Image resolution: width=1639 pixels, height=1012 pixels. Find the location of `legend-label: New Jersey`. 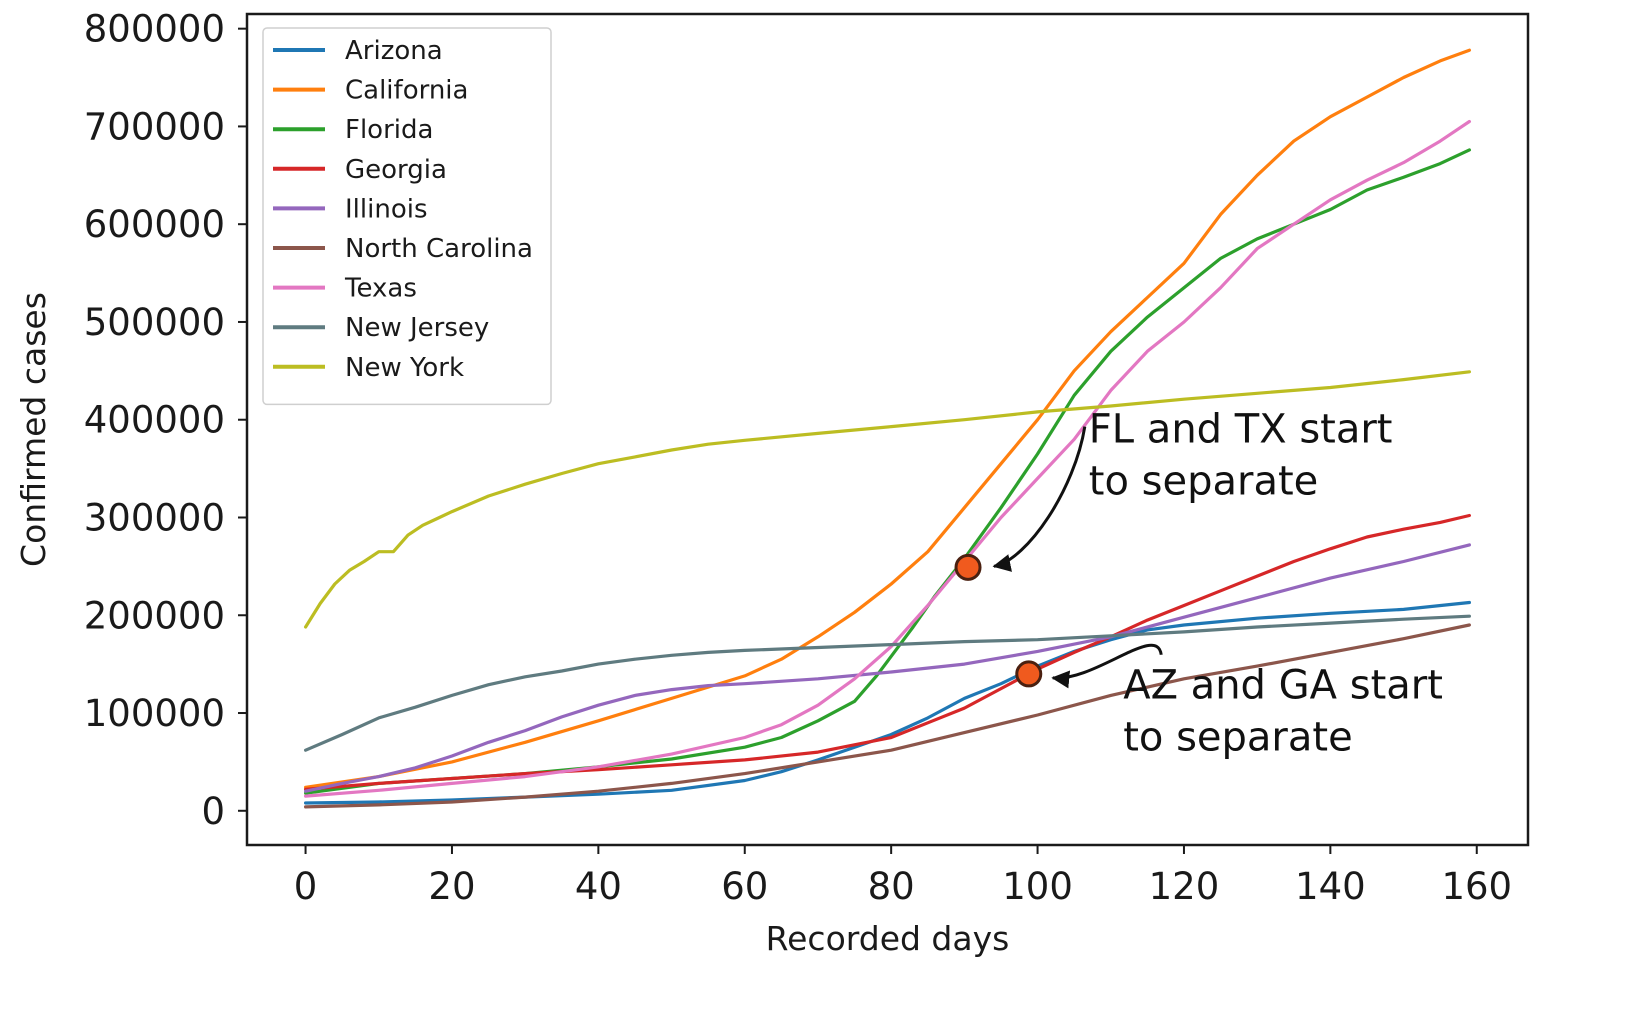

legend-label: New Jersey is located at coordinates (417, 328).